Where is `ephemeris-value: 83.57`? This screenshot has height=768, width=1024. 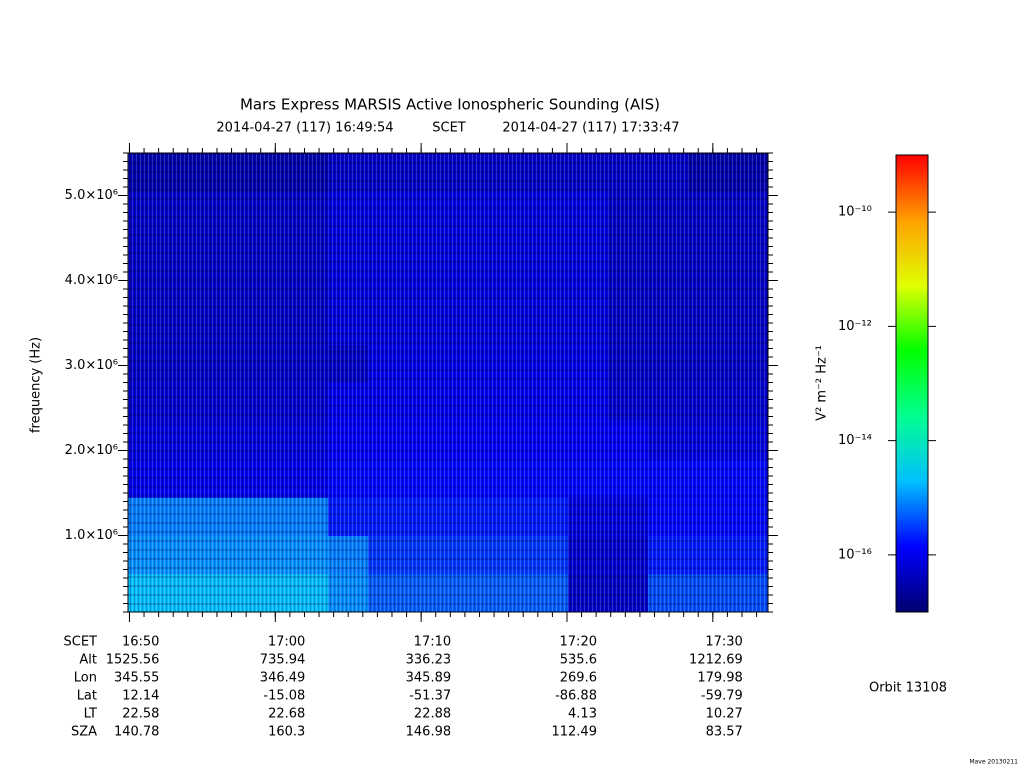
ephemeris-value: 83.57 is located at coordinates (724, 732).